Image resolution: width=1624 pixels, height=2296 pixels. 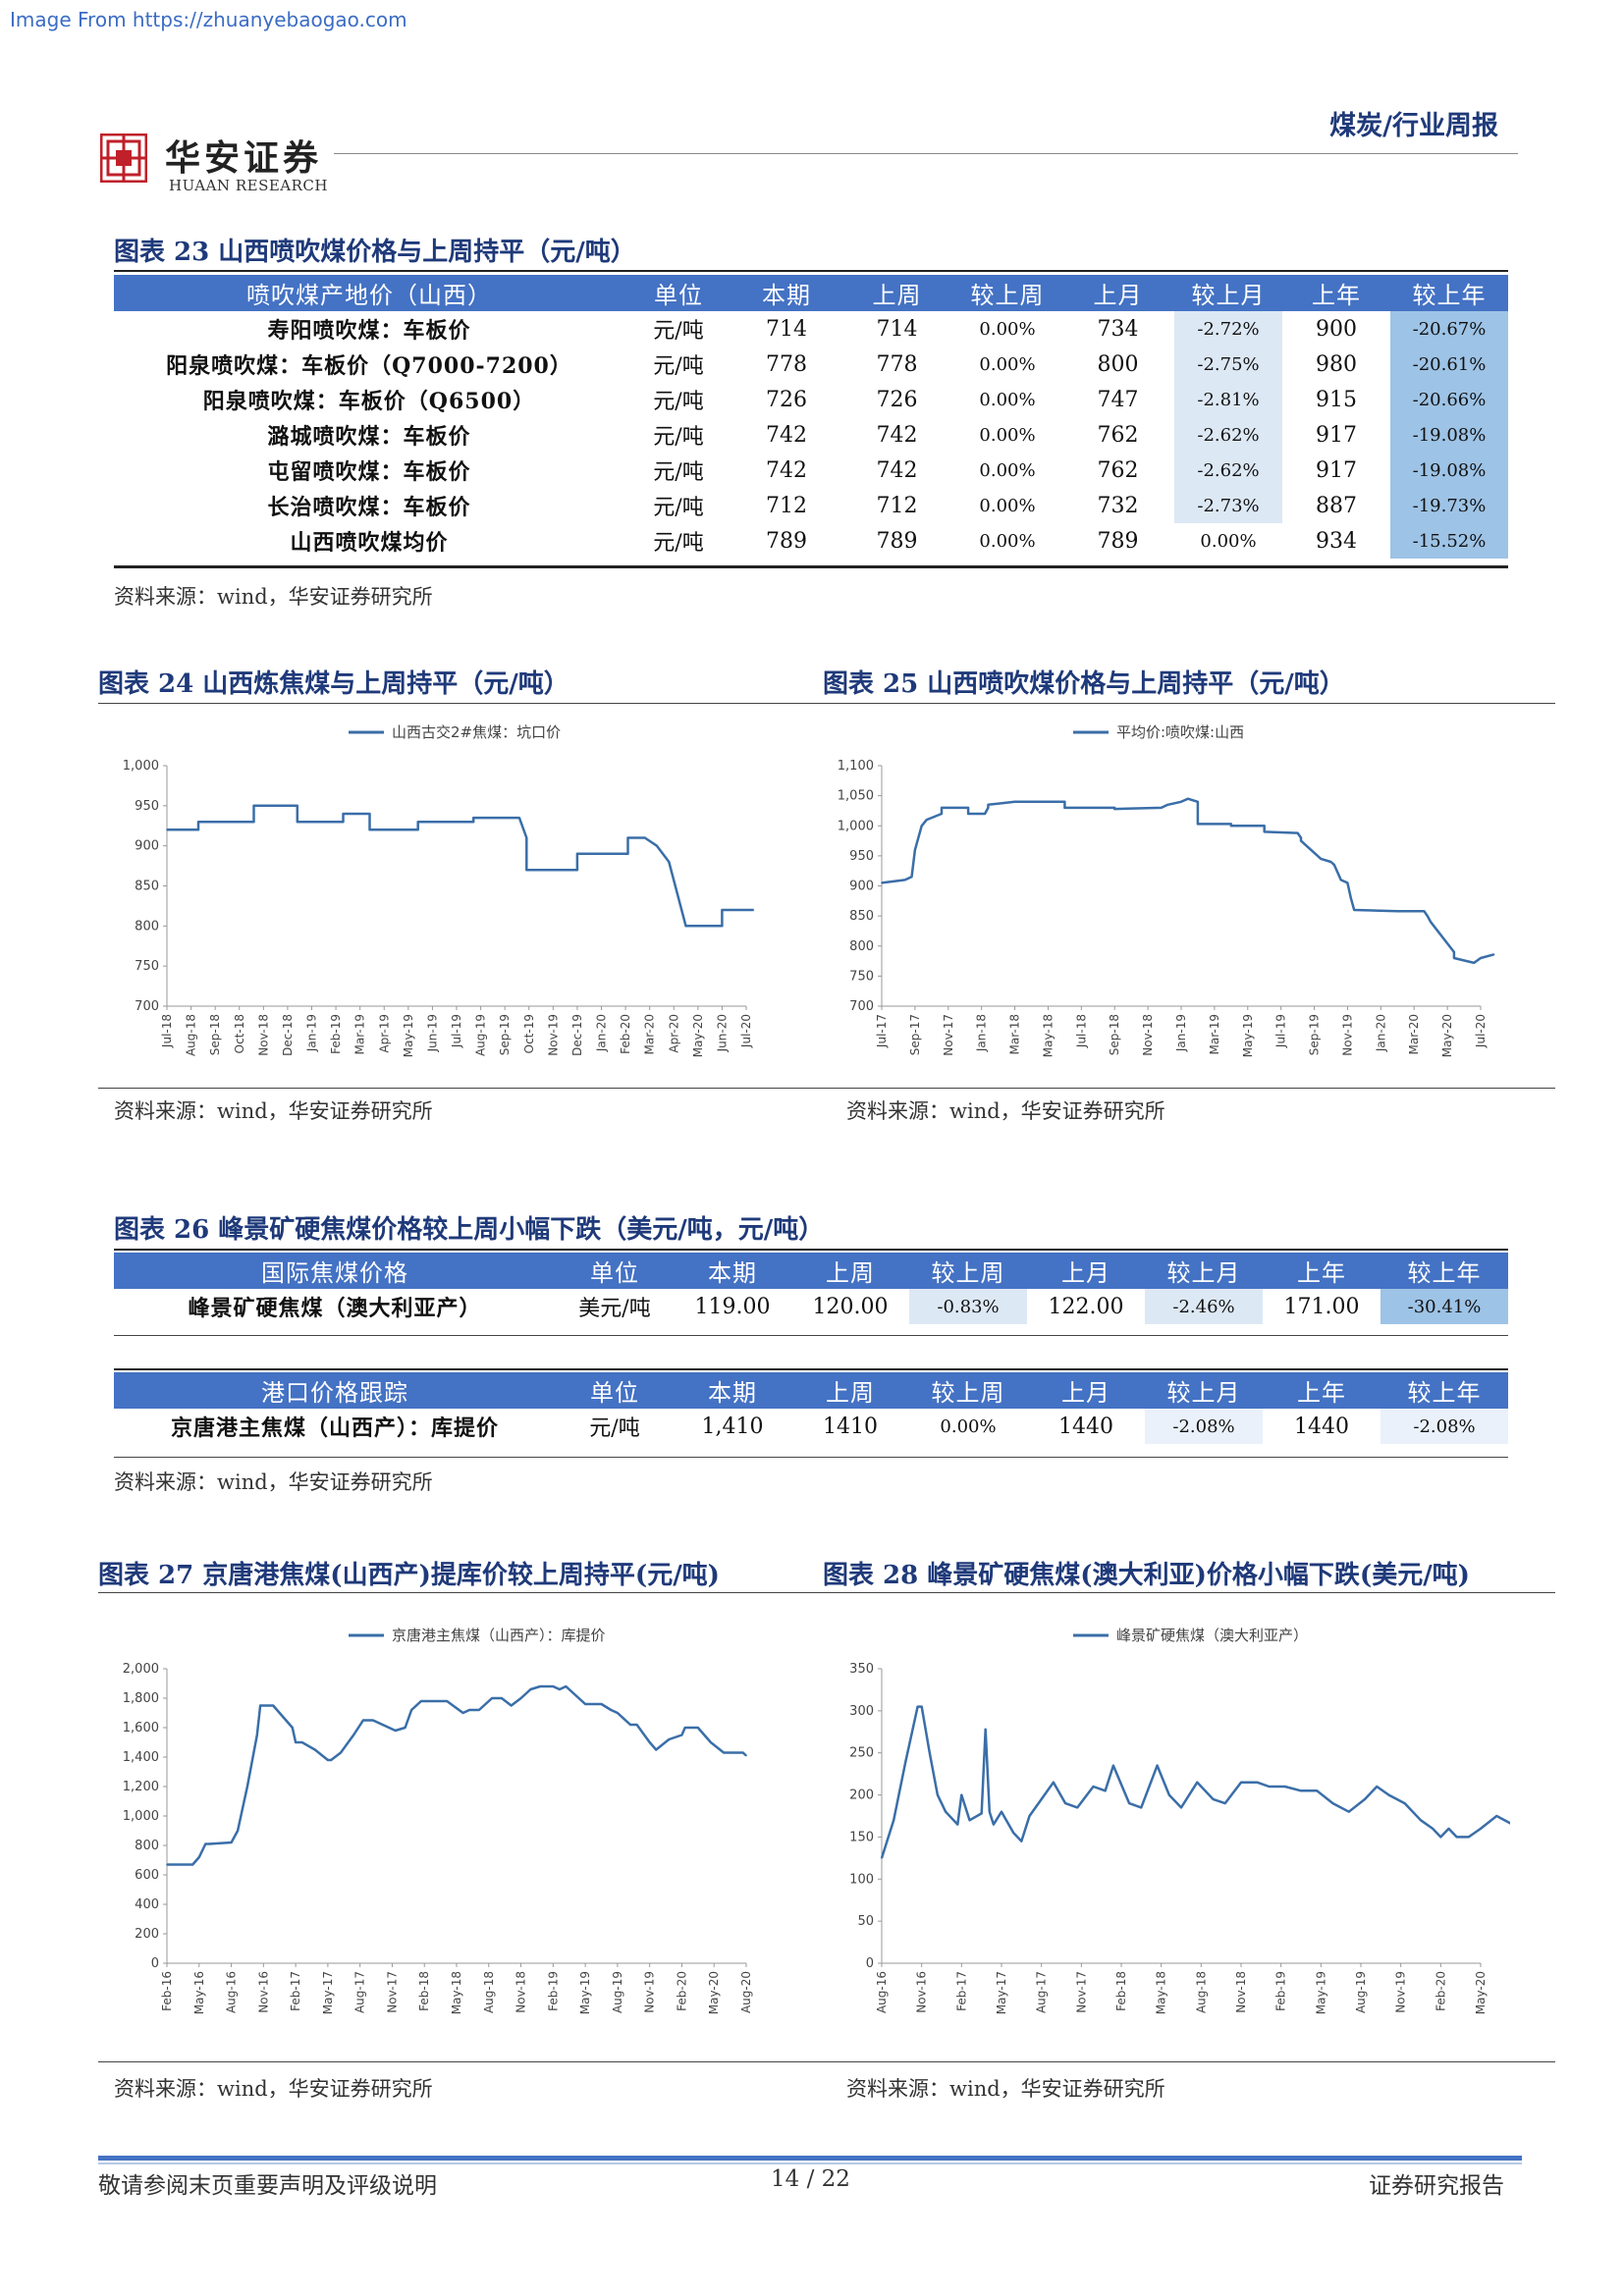 I want to click on x-tick-label: Feb-20, so click(x=625, y=1034).